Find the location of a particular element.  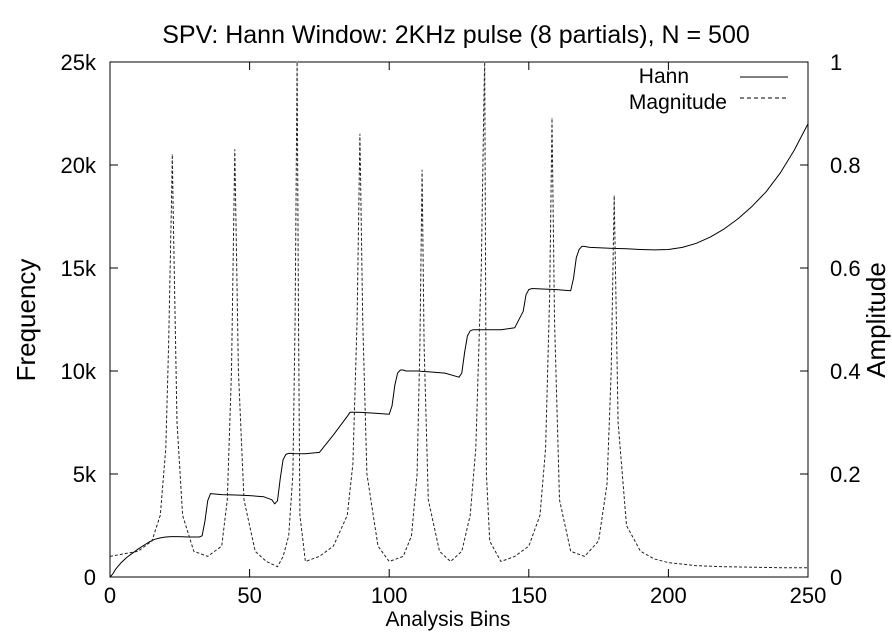

x-tick-label: 100 is located at coordinates (389, 595).